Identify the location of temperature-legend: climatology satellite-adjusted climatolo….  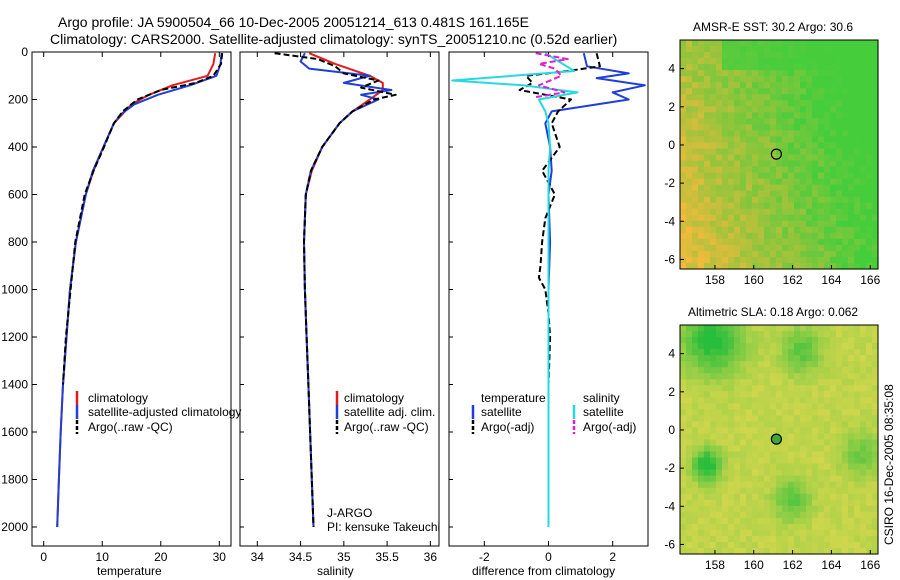
(158, 412).